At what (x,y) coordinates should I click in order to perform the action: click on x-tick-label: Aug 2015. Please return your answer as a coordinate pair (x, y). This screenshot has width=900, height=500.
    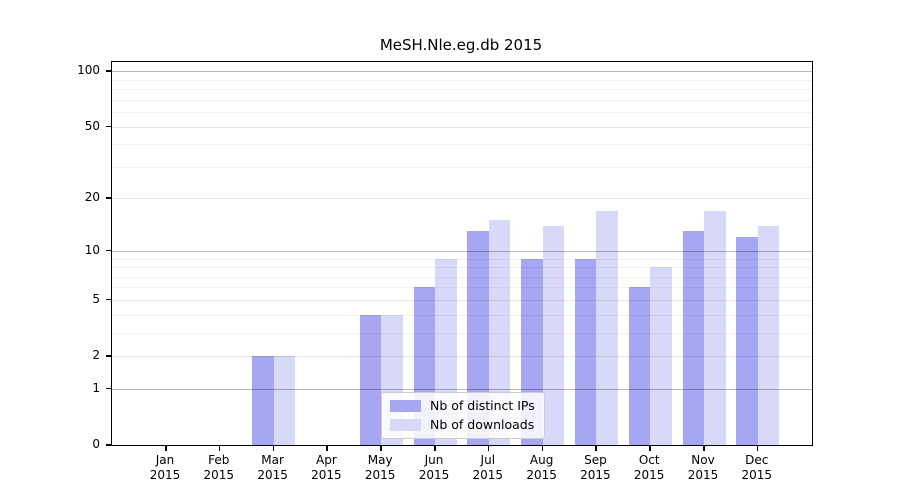
    Looking at the image, I should click on (541, 467).